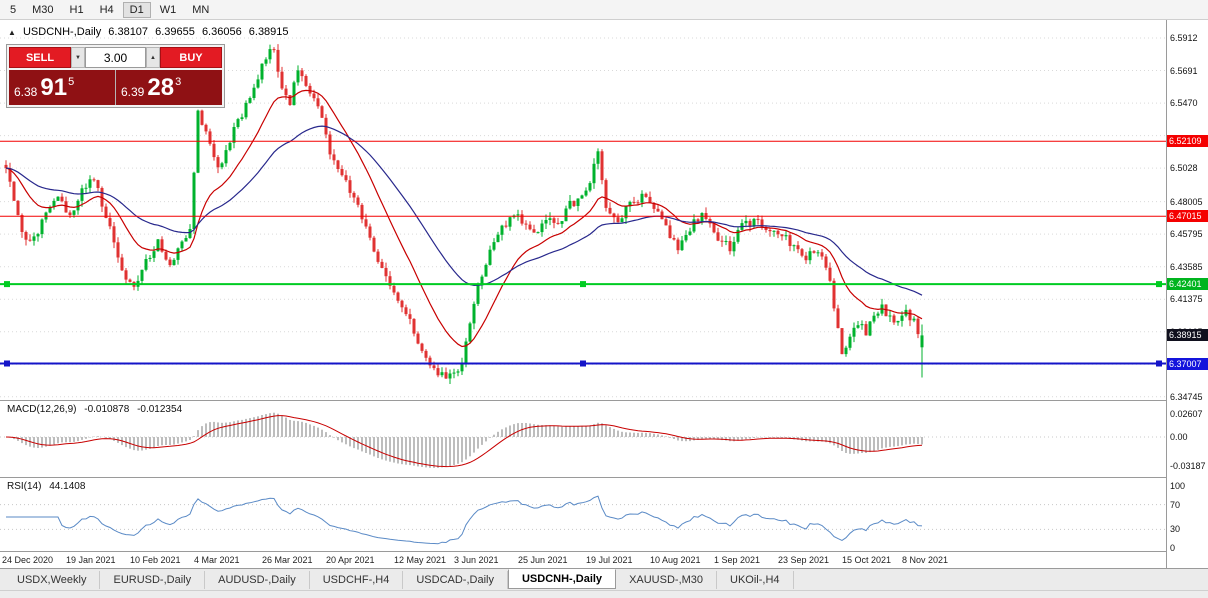 The width and height of the screenshot is (1208, 598). I want to click on price-badge: 6.42401, so click(1187, 284).